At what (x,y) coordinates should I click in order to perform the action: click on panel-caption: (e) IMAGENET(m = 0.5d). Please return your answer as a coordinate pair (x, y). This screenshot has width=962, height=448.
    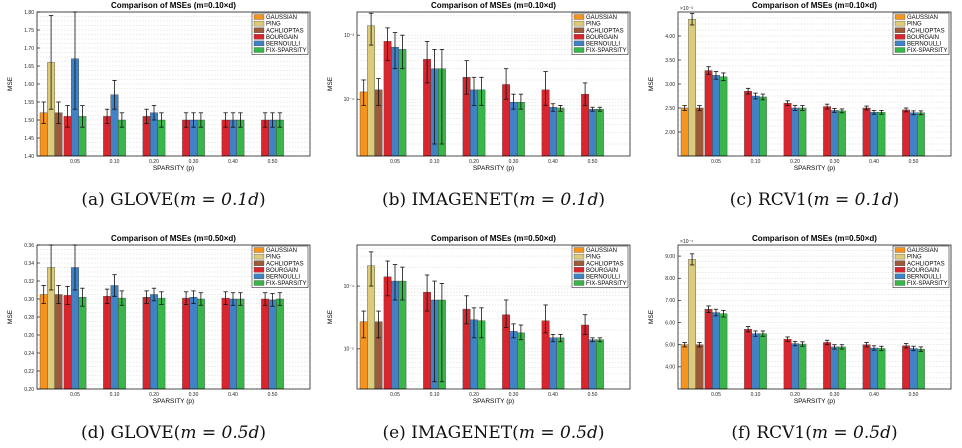
    Looking at the image, I should click on (493, 433).